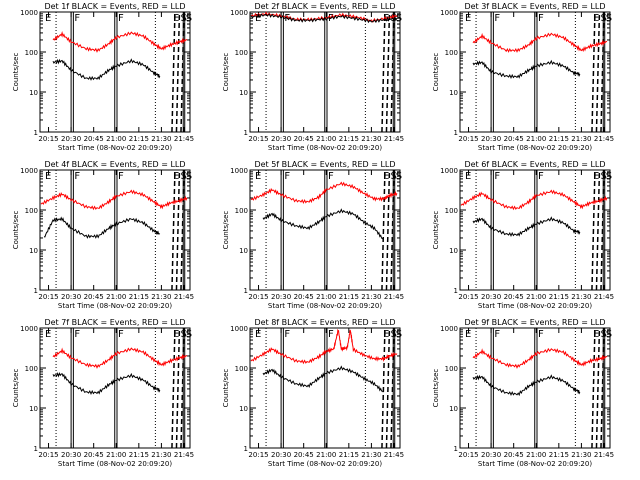  I want to click on panel-title: Det 2f BLACK = Events, RED = LLD, so click(324, 6).